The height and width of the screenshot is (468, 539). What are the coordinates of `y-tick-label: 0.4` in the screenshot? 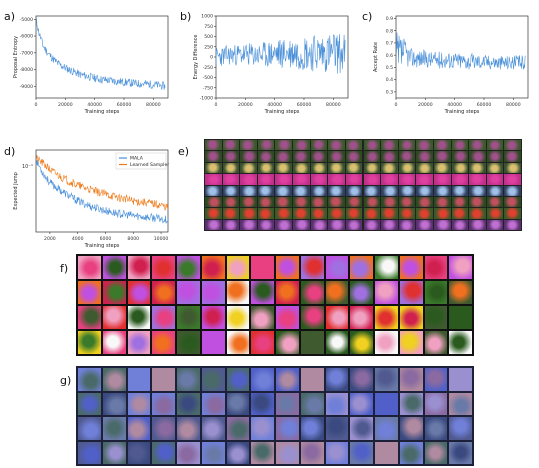 It's located at (389, 80).